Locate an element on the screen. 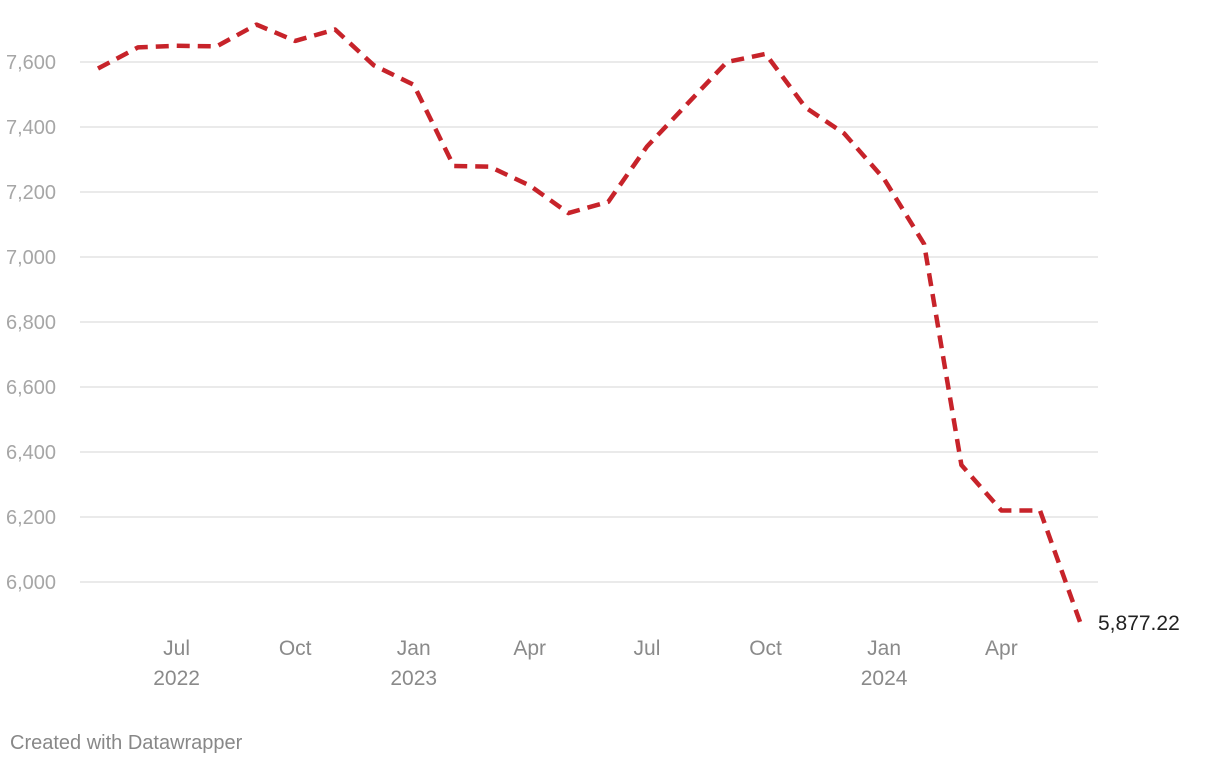  y-tick-label: 6,000 is located at coordinates (31, 583).